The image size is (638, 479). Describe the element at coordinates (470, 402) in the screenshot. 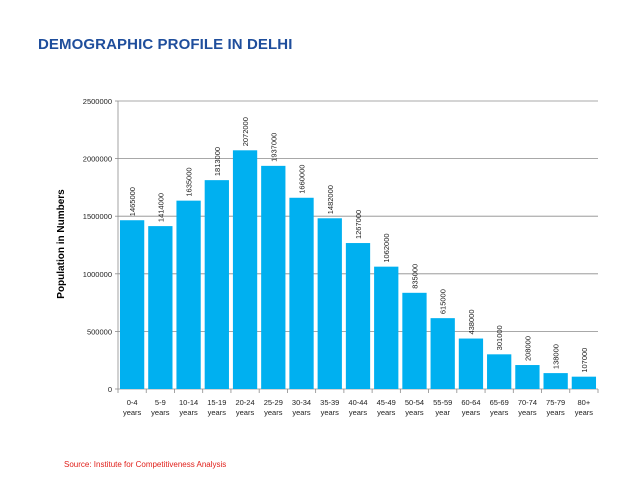

I see `x-category-label-12: 60-64` at that location.